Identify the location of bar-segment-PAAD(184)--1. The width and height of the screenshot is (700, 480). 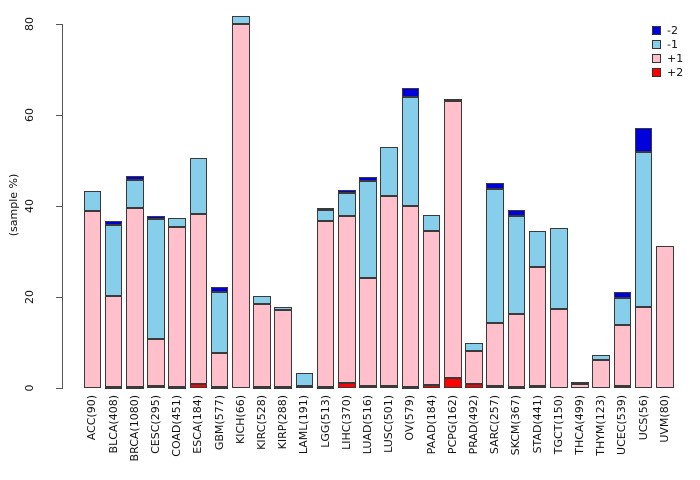
(431, 223).